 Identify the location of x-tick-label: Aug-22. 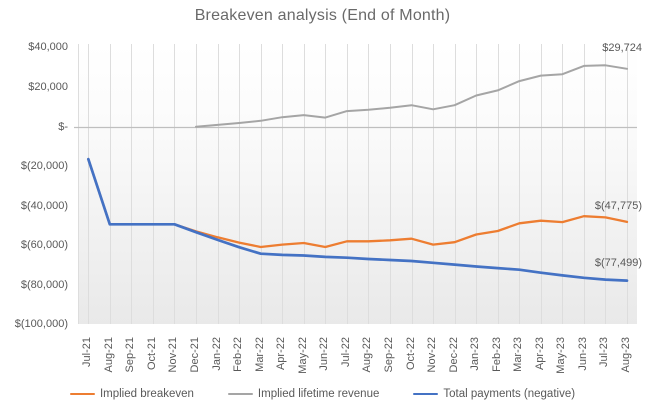
(367, 355).